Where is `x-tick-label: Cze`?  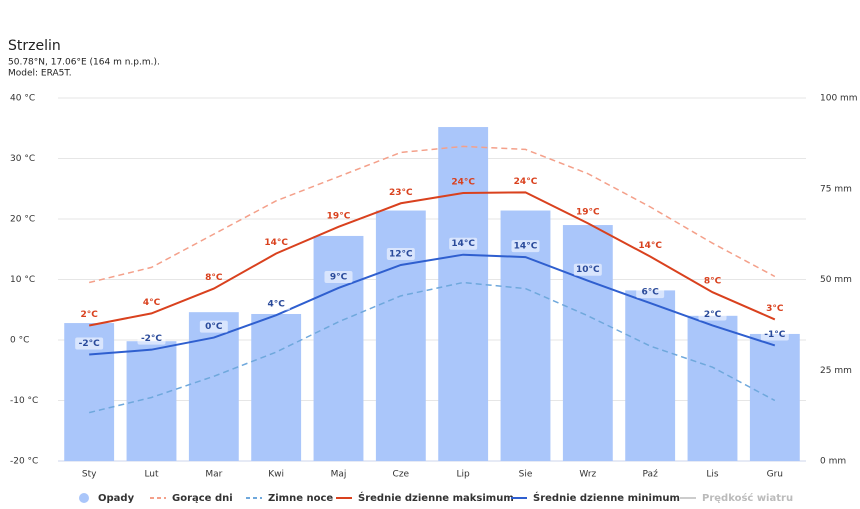 x-tick-label: Cze is located at coordinates (401, 475).